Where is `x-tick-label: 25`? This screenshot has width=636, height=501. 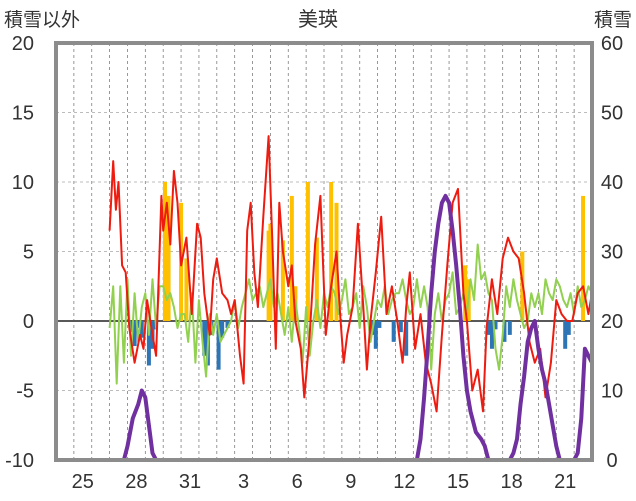
x-tick-label: 25 is located at coordinates (83, 482).